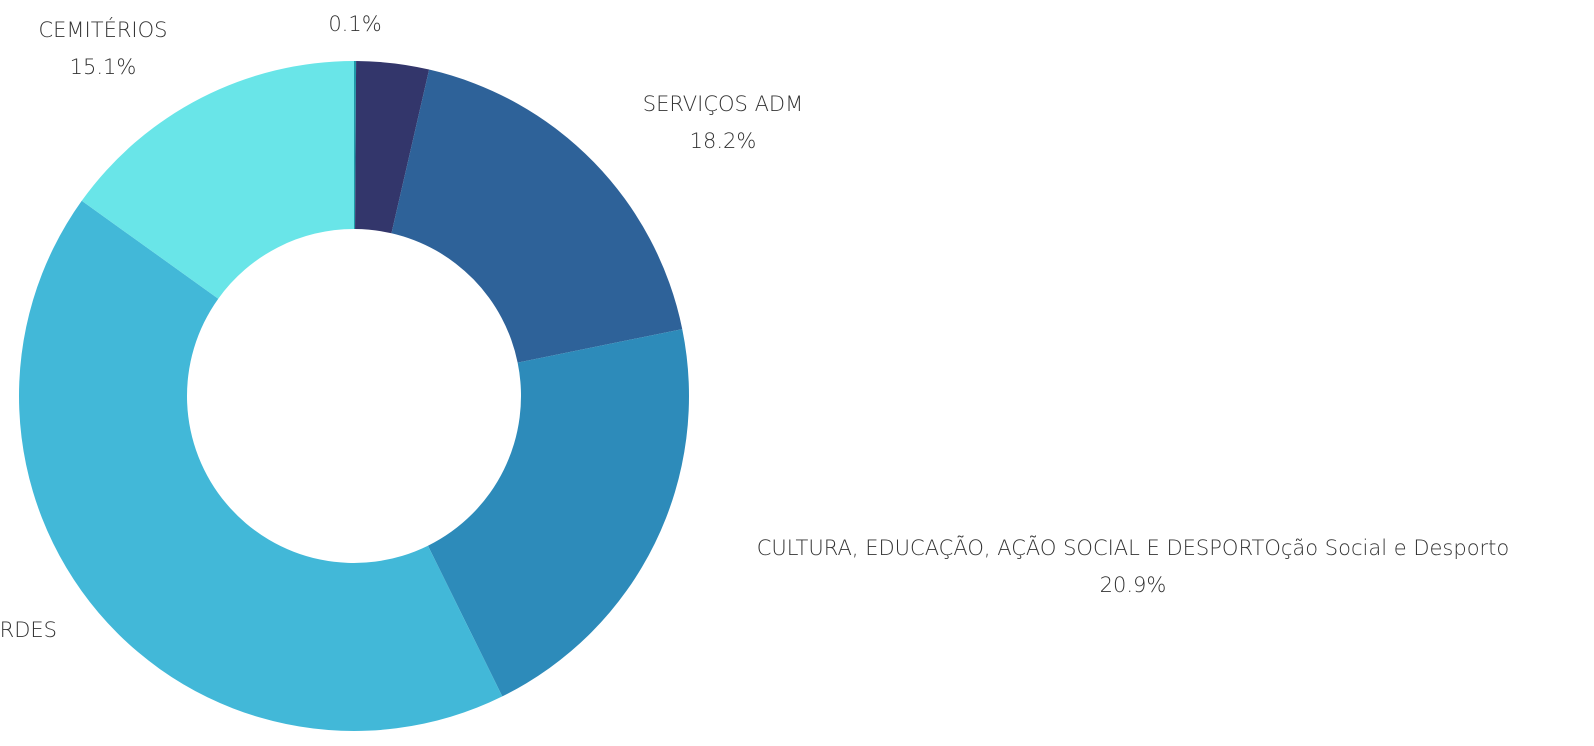  What do you see at coordinates (103, 29) in the screenshot?
I see `slice-label: CEMITÉRIOS` at bounding box center [103, 29].